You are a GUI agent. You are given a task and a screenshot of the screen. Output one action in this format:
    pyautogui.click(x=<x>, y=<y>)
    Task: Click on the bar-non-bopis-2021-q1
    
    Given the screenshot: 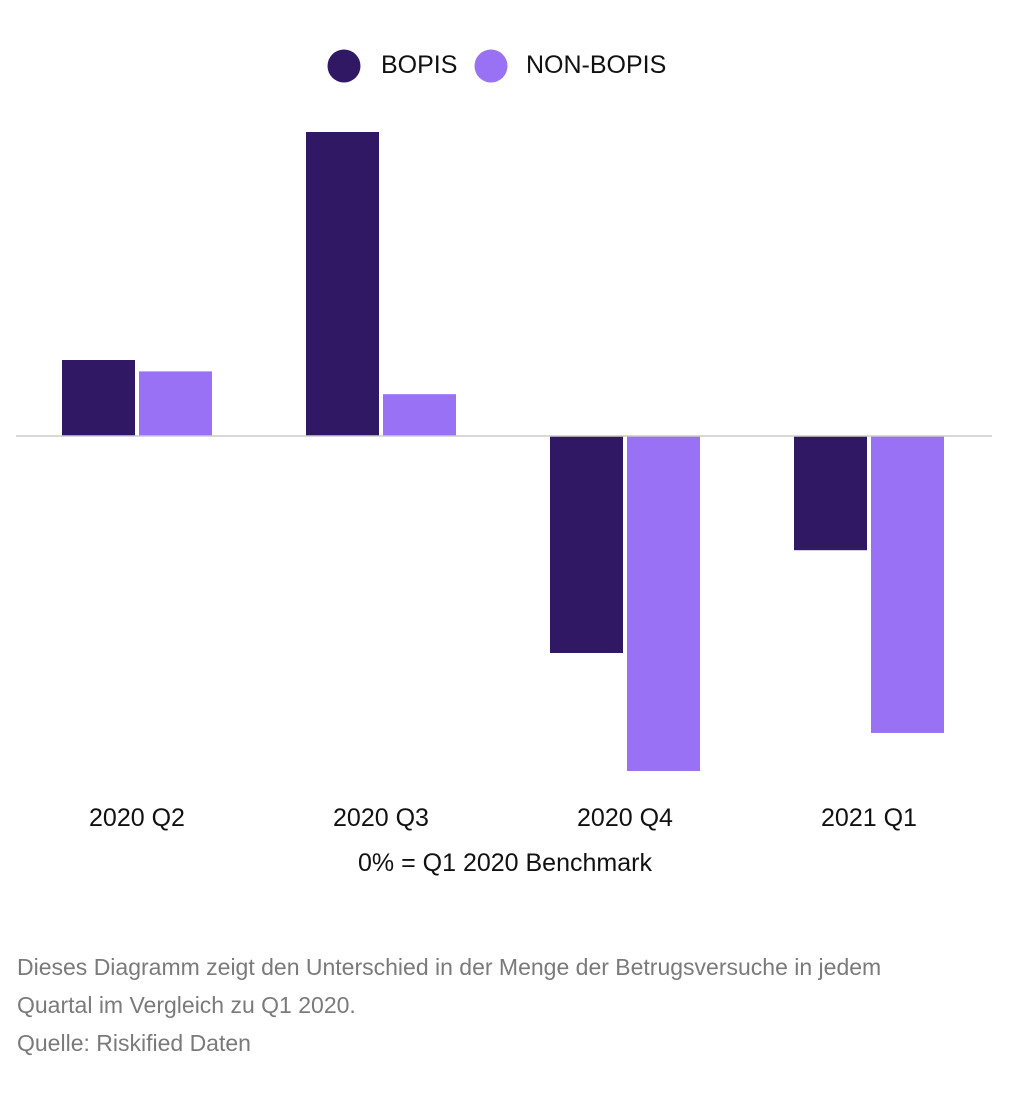 What is the action you would take?
    pyautogui.click(x=907, y=584)
    